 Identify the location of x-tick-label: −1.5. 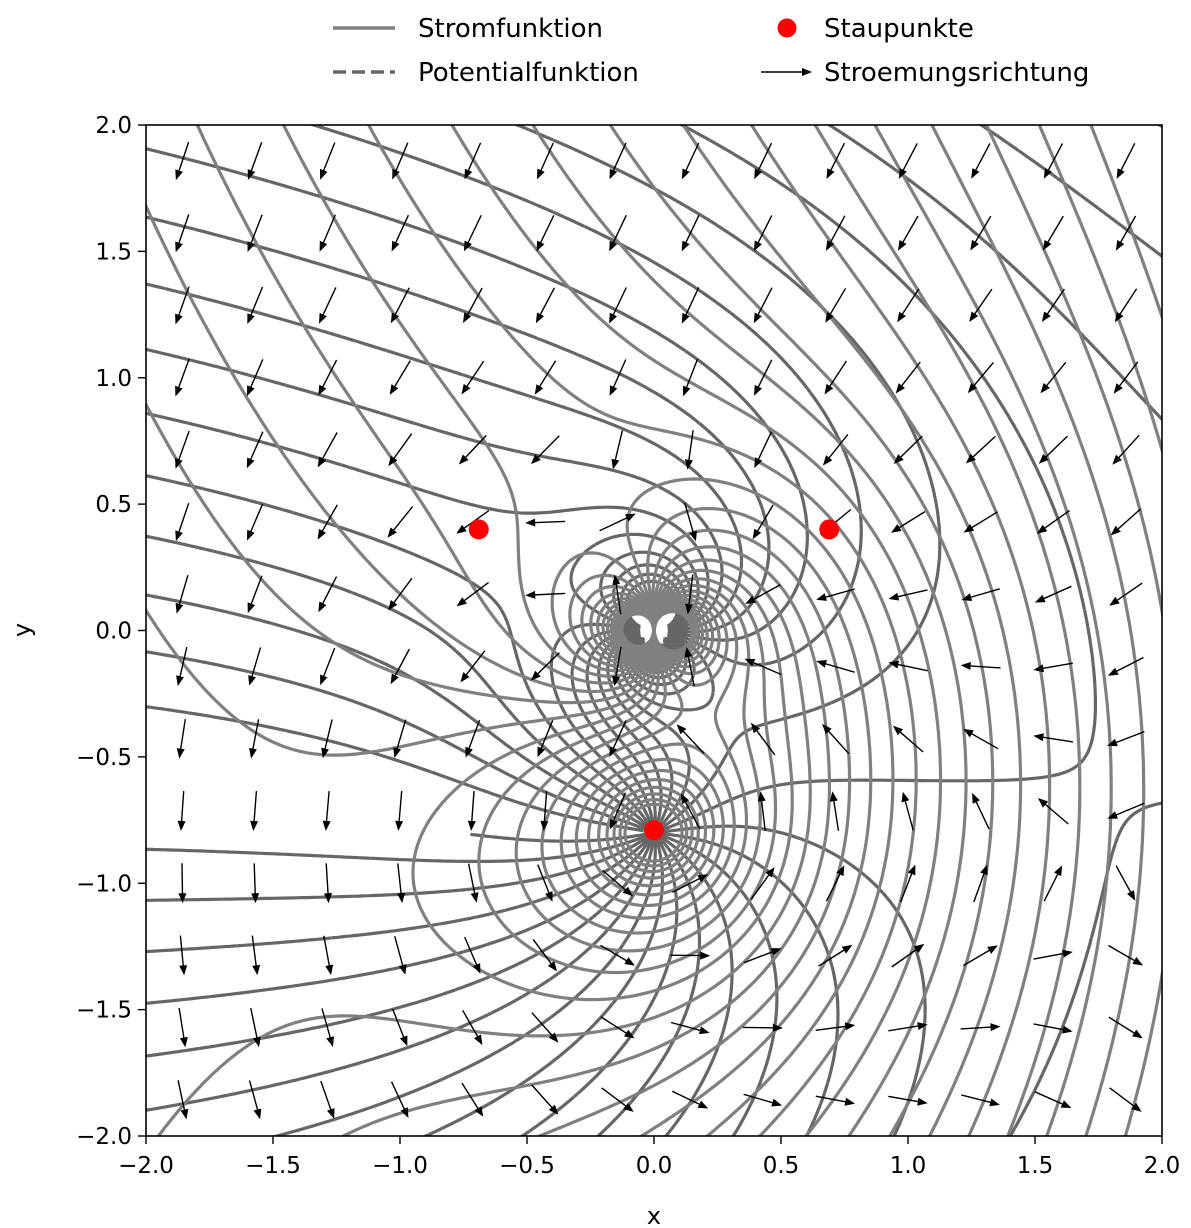
(273, 1166).